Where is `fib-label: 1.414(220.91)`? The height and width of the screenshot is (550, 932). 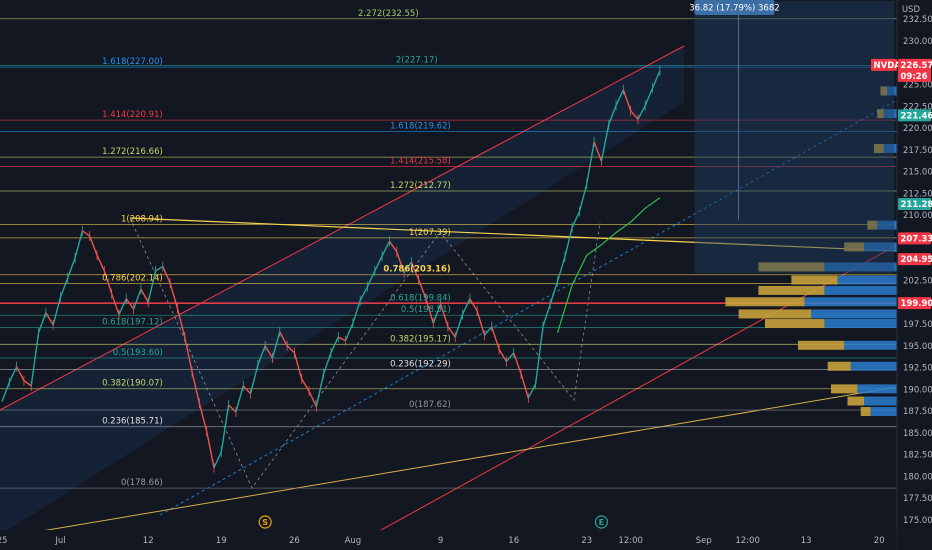 fib-label: 1.414(220.91) is located at coordinates (132, 115).